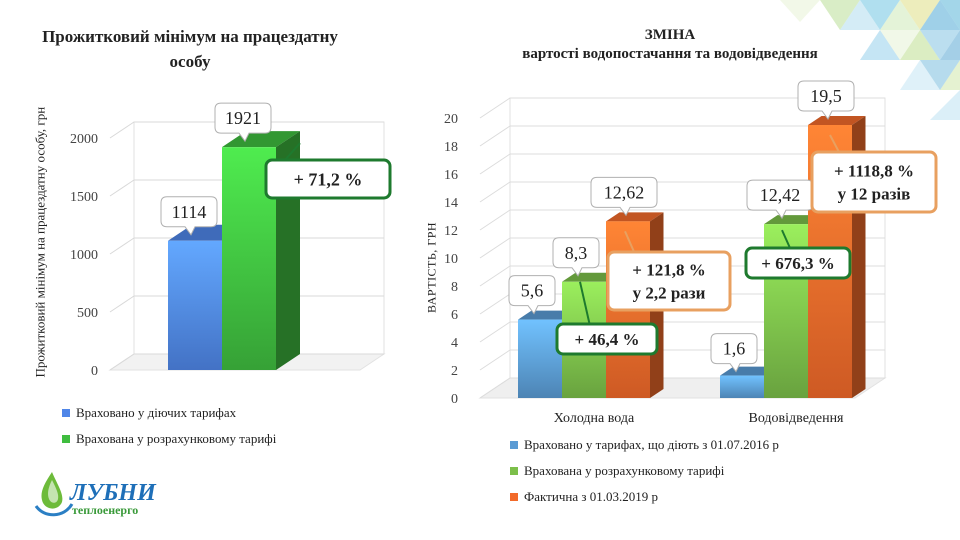 This screenshot has height=540, width=960. I want to click on left-chart-title: Прожитковий мінімум на працездатну особу, so click(190, 49).